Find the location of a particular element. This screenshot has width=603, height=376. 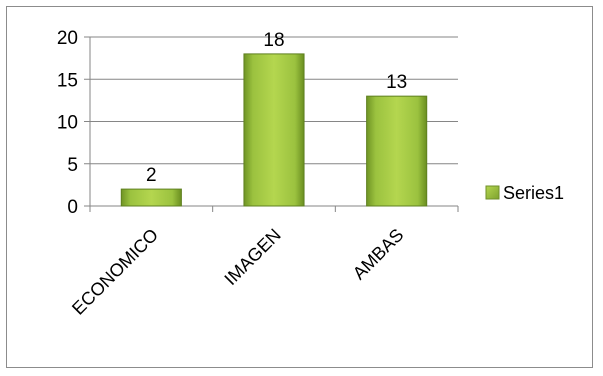

x-category-label: IMAGEN is located at coordinates (252, 257).